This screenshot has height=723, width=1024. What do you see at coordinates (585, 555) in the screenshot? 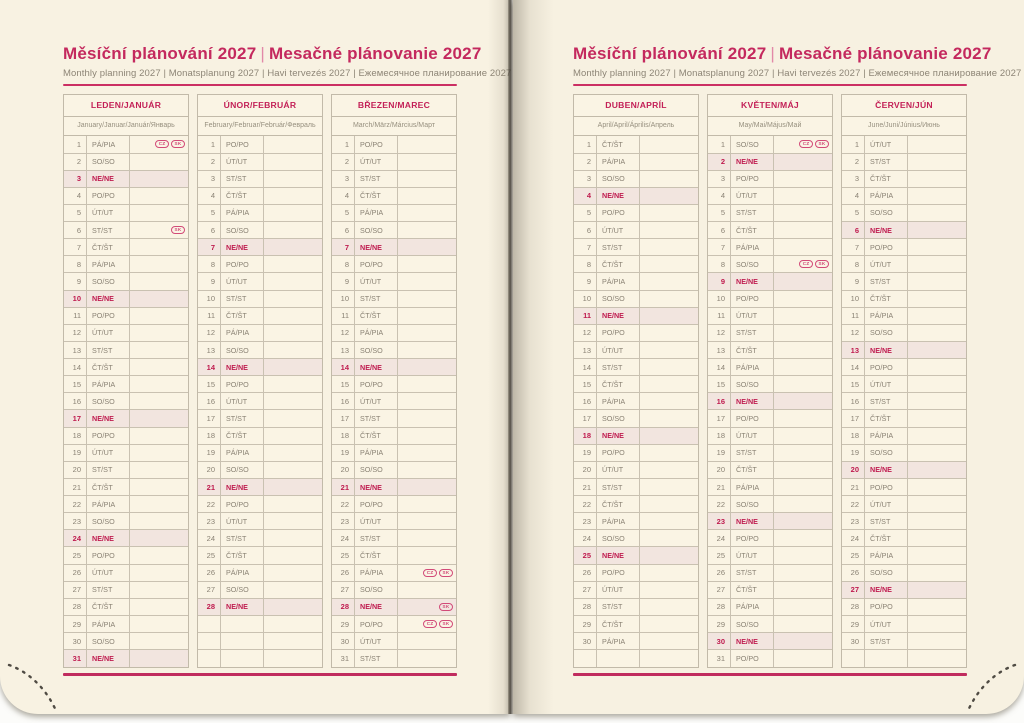
I see `day-number: 25` at bounding box center [585, 555].